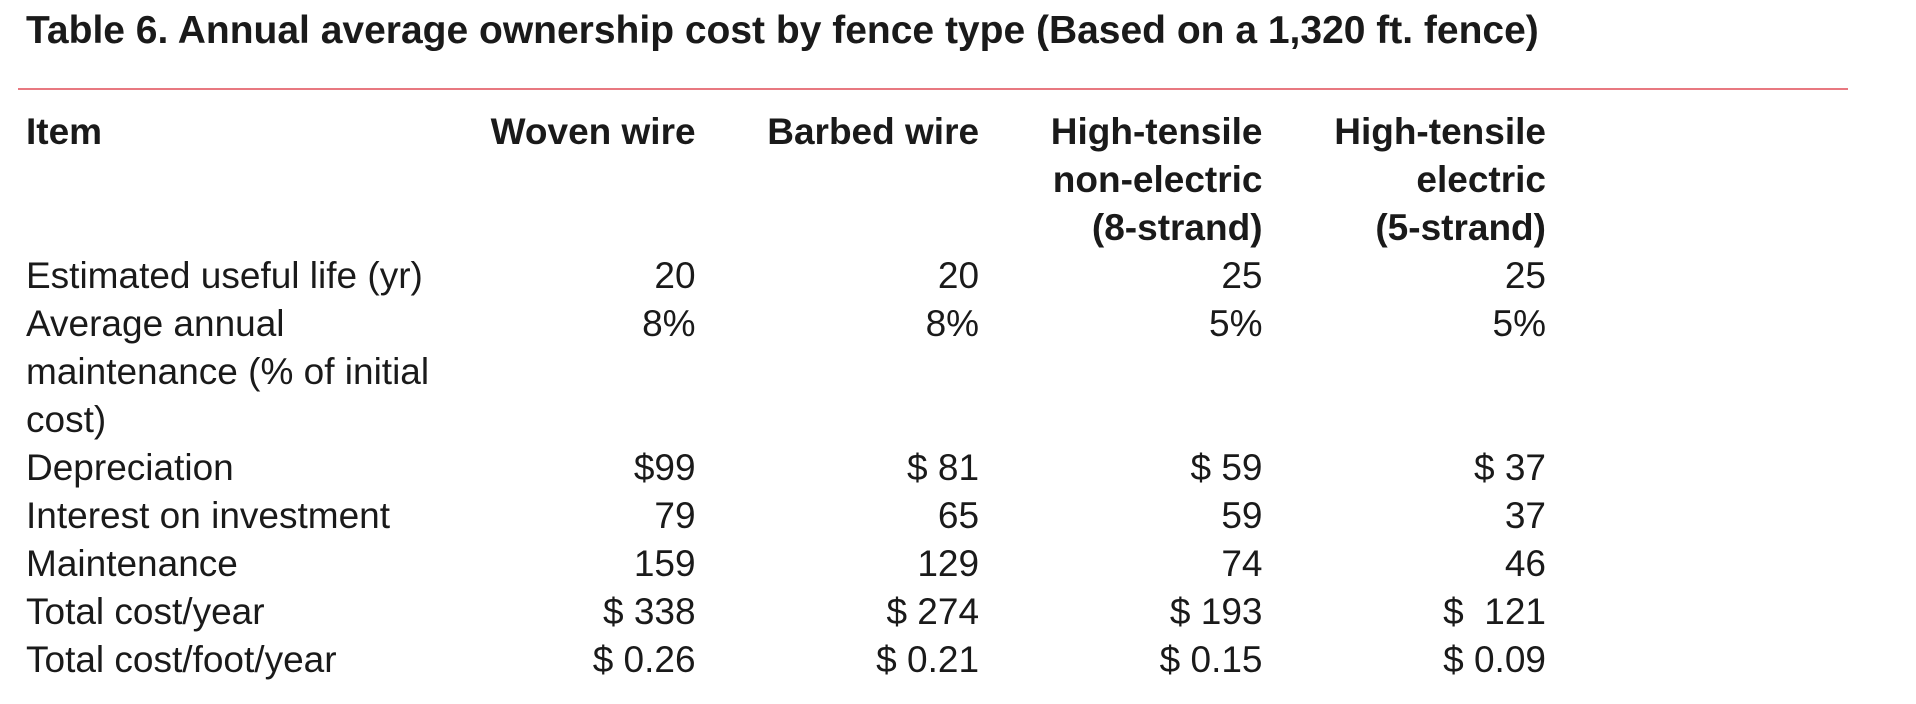 The height and width of the screenshot is (704, 1916). Describe the element at coordinates (873, 131) in the screenshot. I see `header-barbed-wire: Barbed wire` at that location.